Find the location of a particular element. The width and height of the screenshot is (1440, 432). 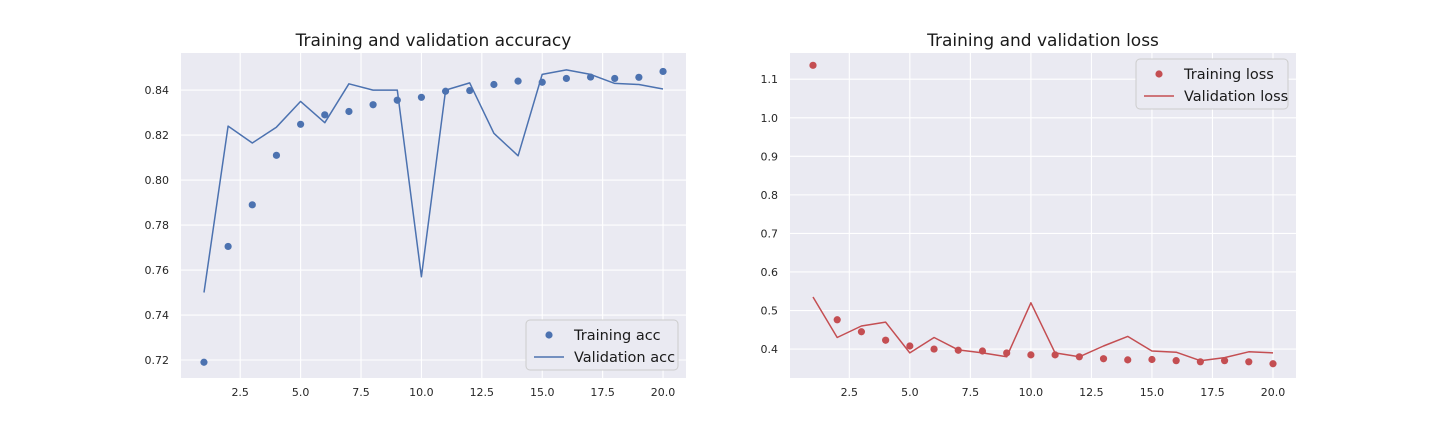

loss-y-tick-label: 0.8 is located at coordinates (770, 195).